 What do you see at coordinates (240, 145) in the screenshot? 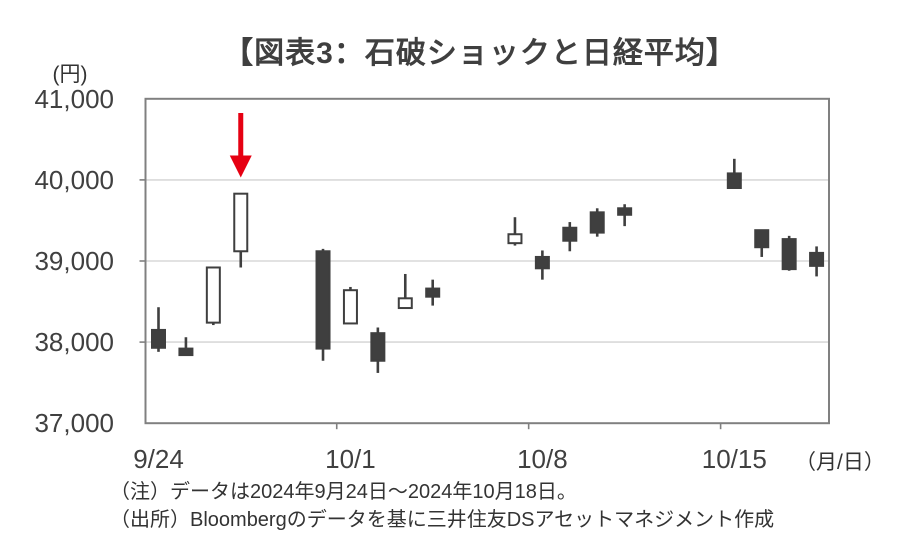
I see `shock-arrow` at bounding box center [240, 145].